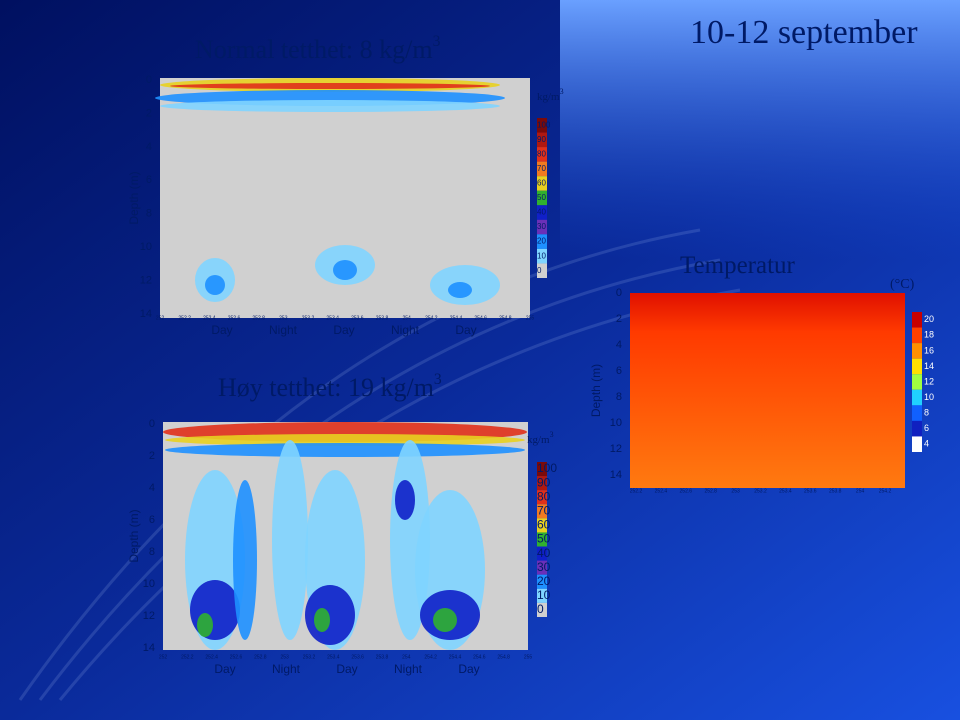 Image resolution: width=960 pixels, height=720 pixels. Describe the element at coordinates (860, 491) in the screenshot. I see `x-tick-label: 254` at that location.